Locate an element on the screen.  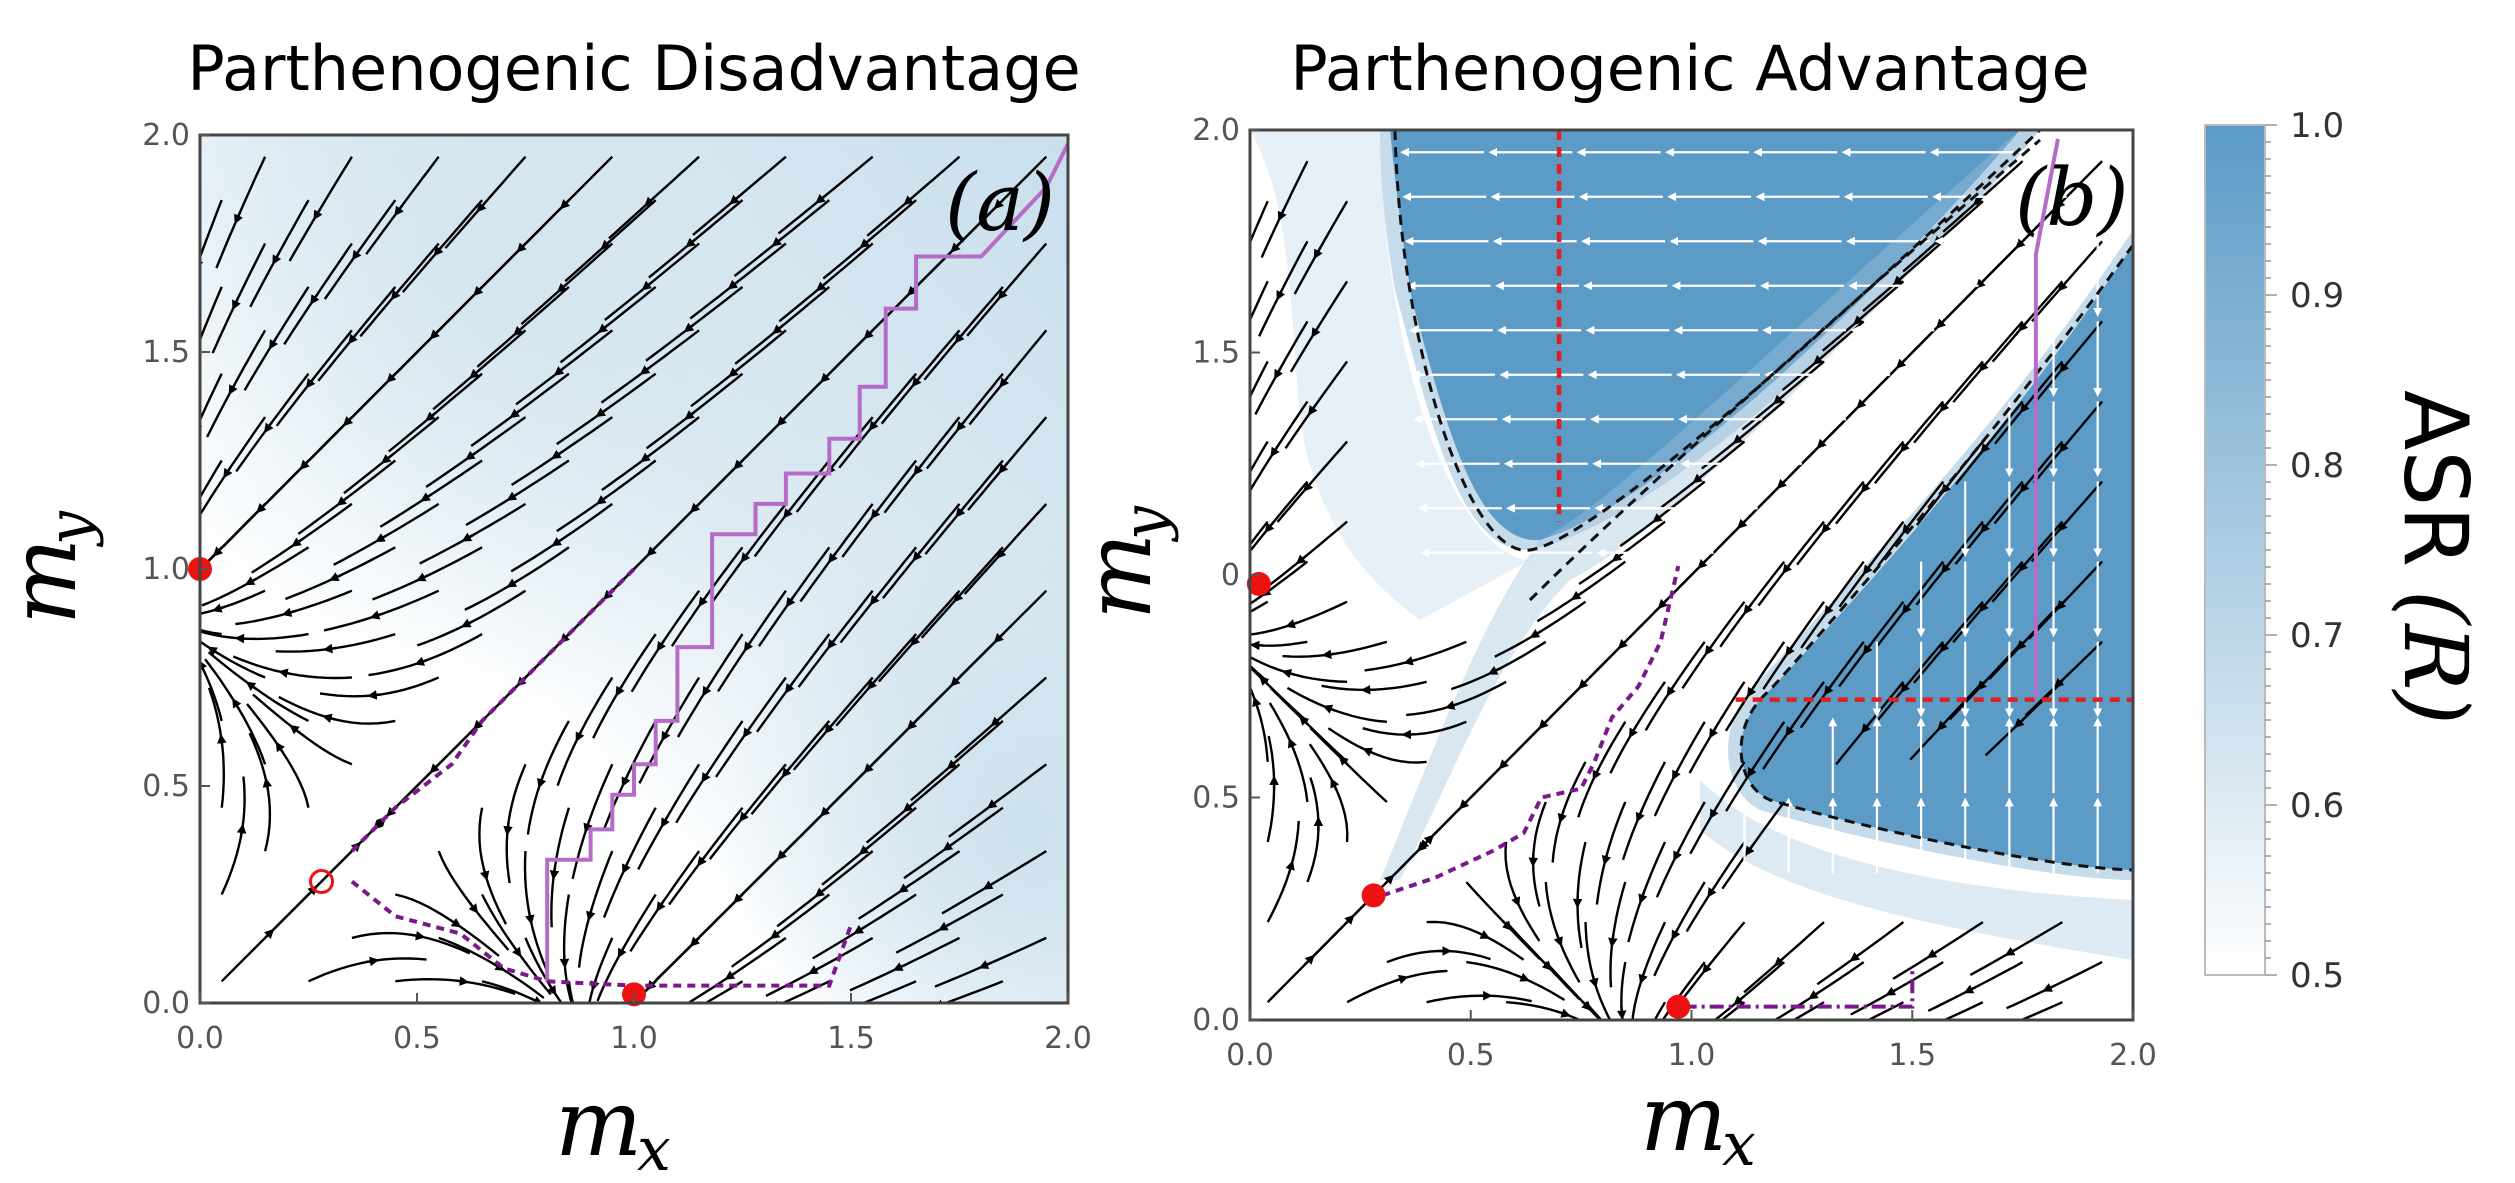
ylabel-b-main: m is located at coordinates (1118, 576).